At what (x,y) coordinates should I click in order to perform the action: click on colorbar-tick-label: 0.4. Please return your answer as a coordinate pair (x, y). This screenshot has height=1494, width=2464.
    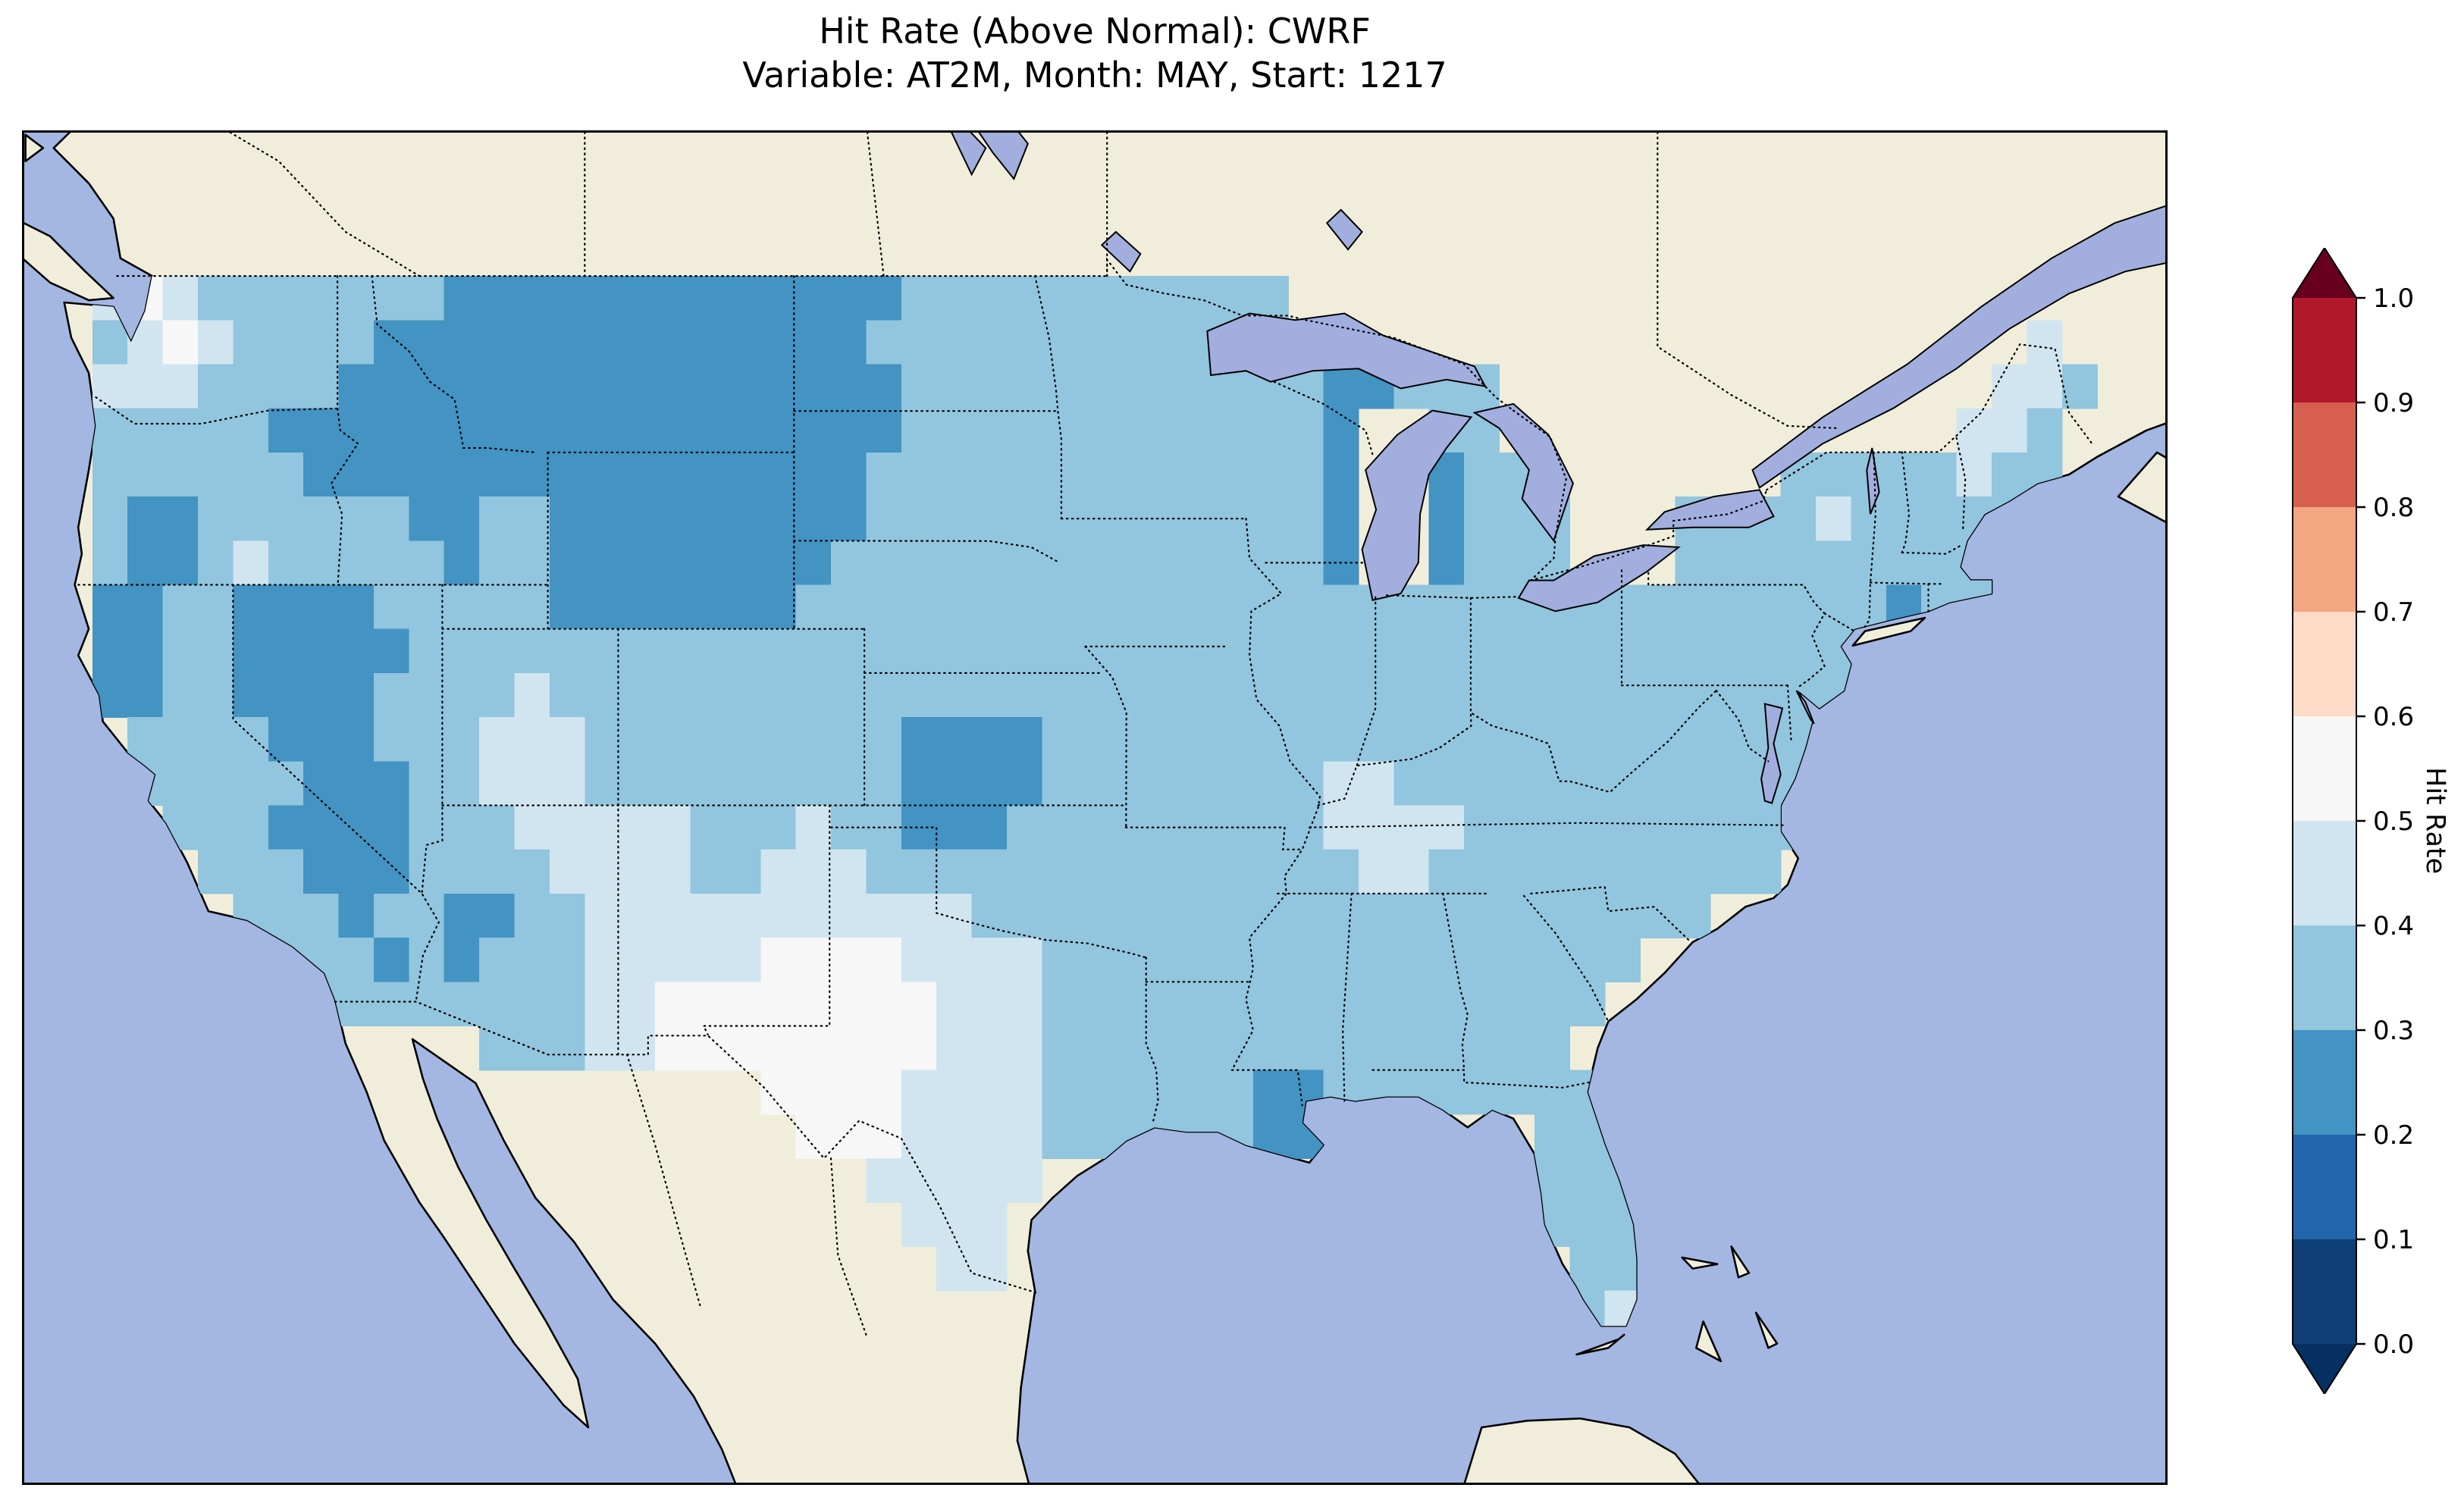
    Looking at the image, I should click on (2394, 926).